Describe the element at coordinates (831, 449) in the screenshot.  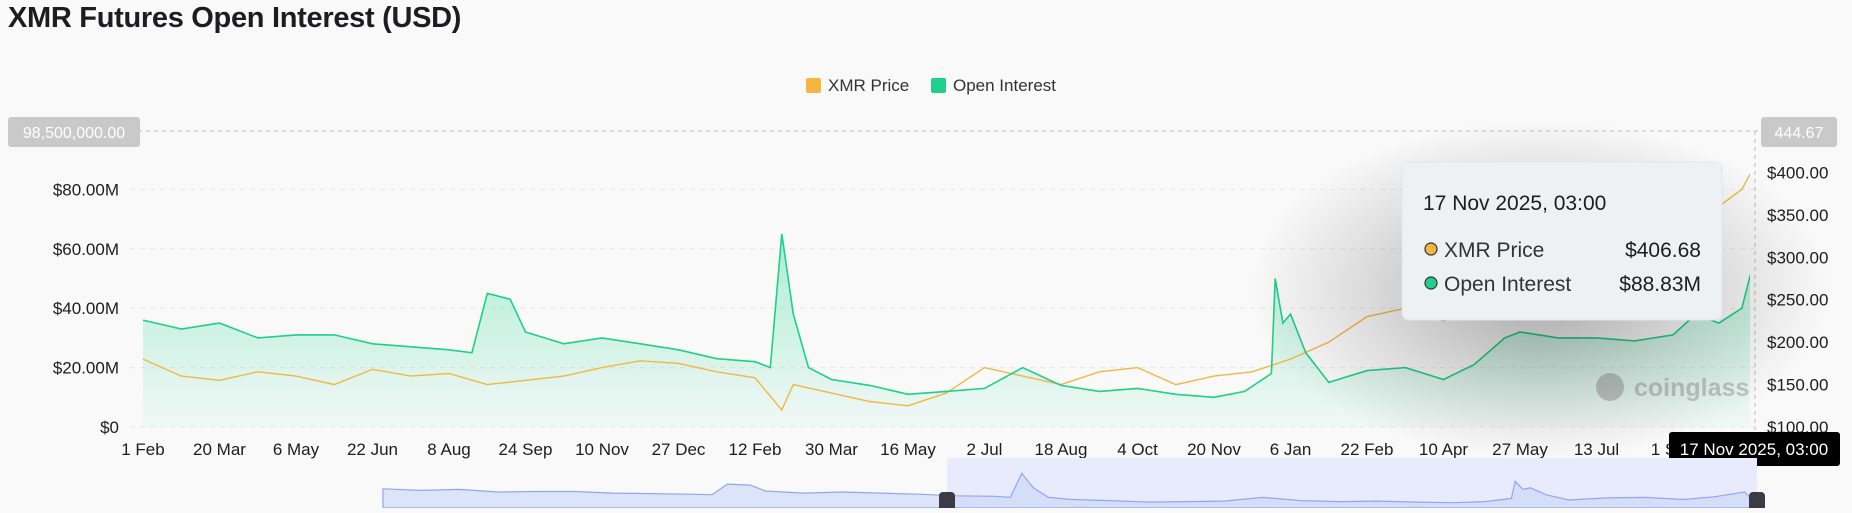
I see `x-tick-label: 30 Mar` at that location.